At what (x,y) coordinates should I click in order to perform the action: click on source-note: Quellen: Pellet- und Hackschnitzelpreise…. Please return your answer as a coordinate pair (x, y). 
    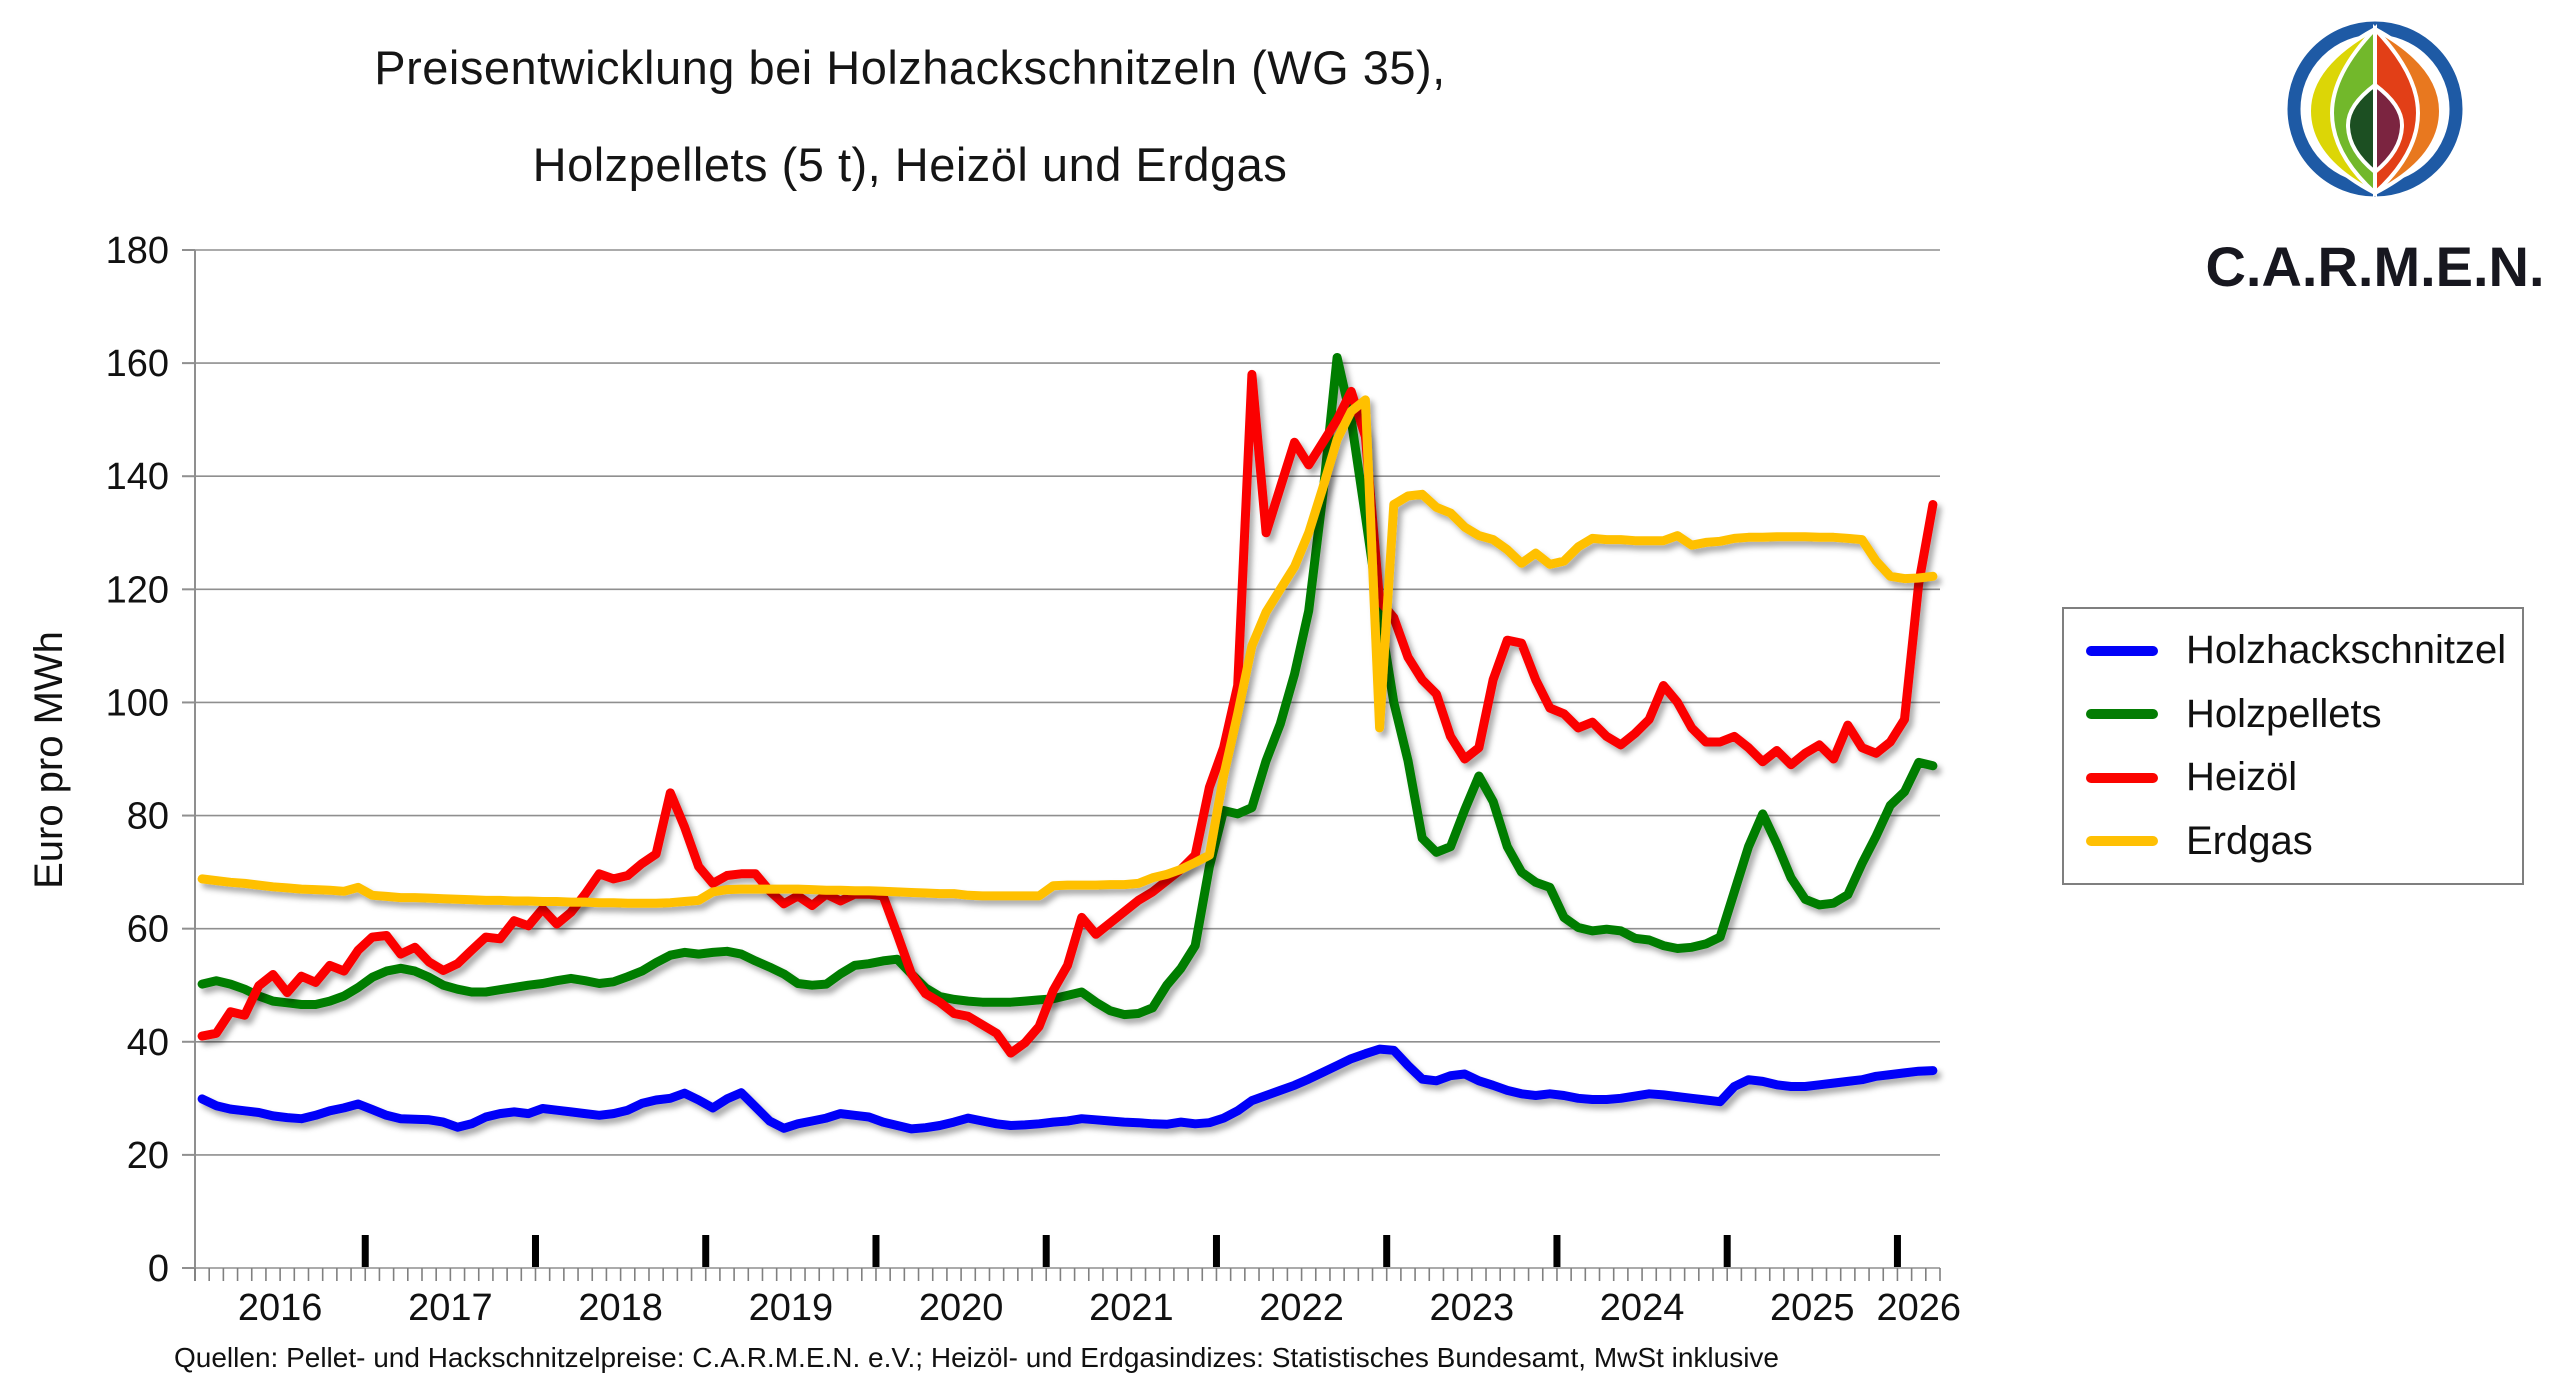
    Looking at the image, I should click on (976, 1357).